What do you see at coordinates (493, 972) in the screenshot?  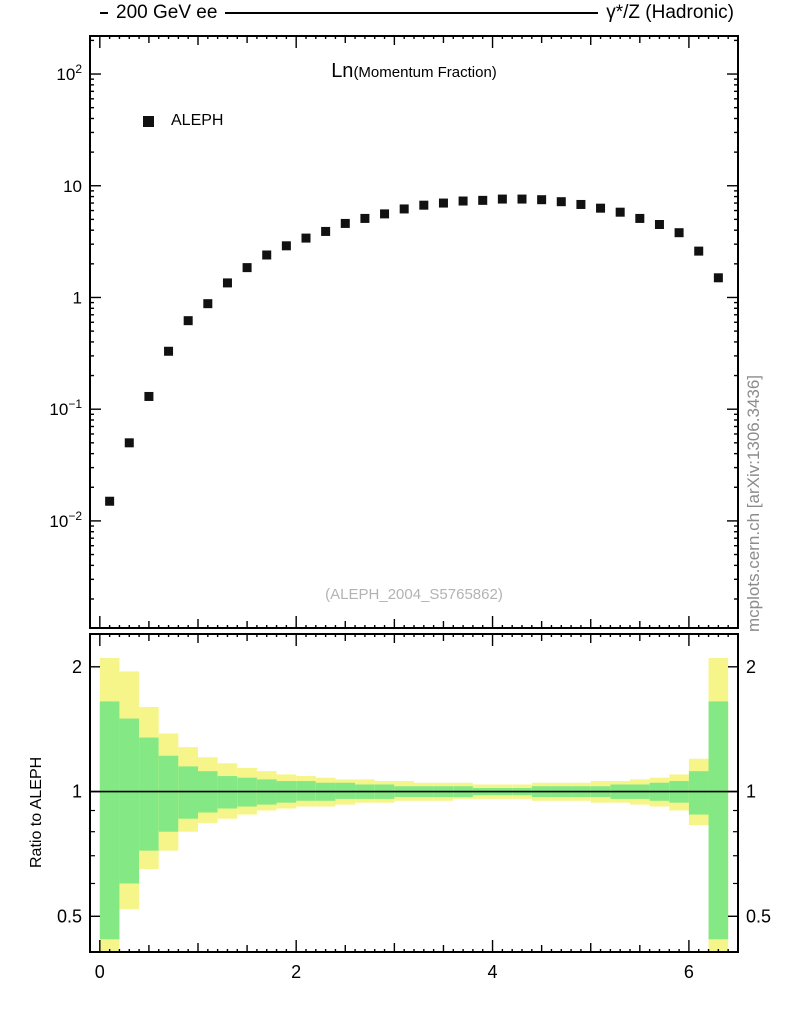 I see `svg-text: 4` at bounding box center [493, 972].